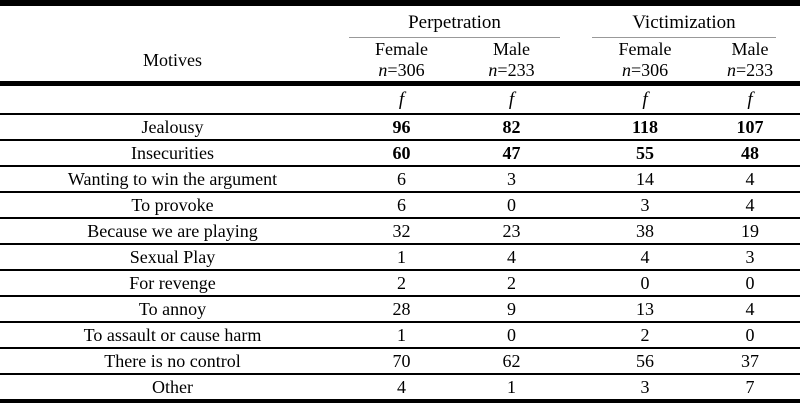 The width and height of the screenshot is (800, 403). What do you see at coordinates (172, 388) in the screenshot?
I see `motive-label: Other` at bounding box center [172, 388].